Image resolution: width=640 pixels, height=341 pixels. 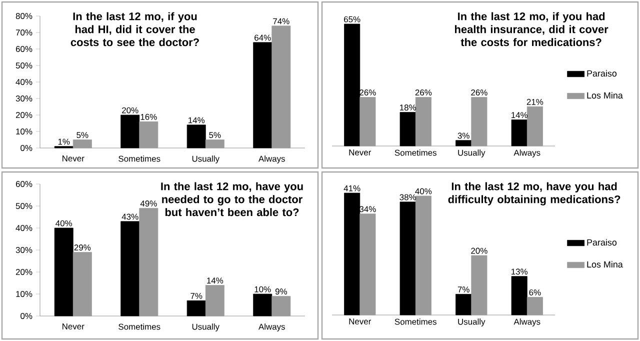 I want to click on data-label: 64%, so click(x=262, y=37).